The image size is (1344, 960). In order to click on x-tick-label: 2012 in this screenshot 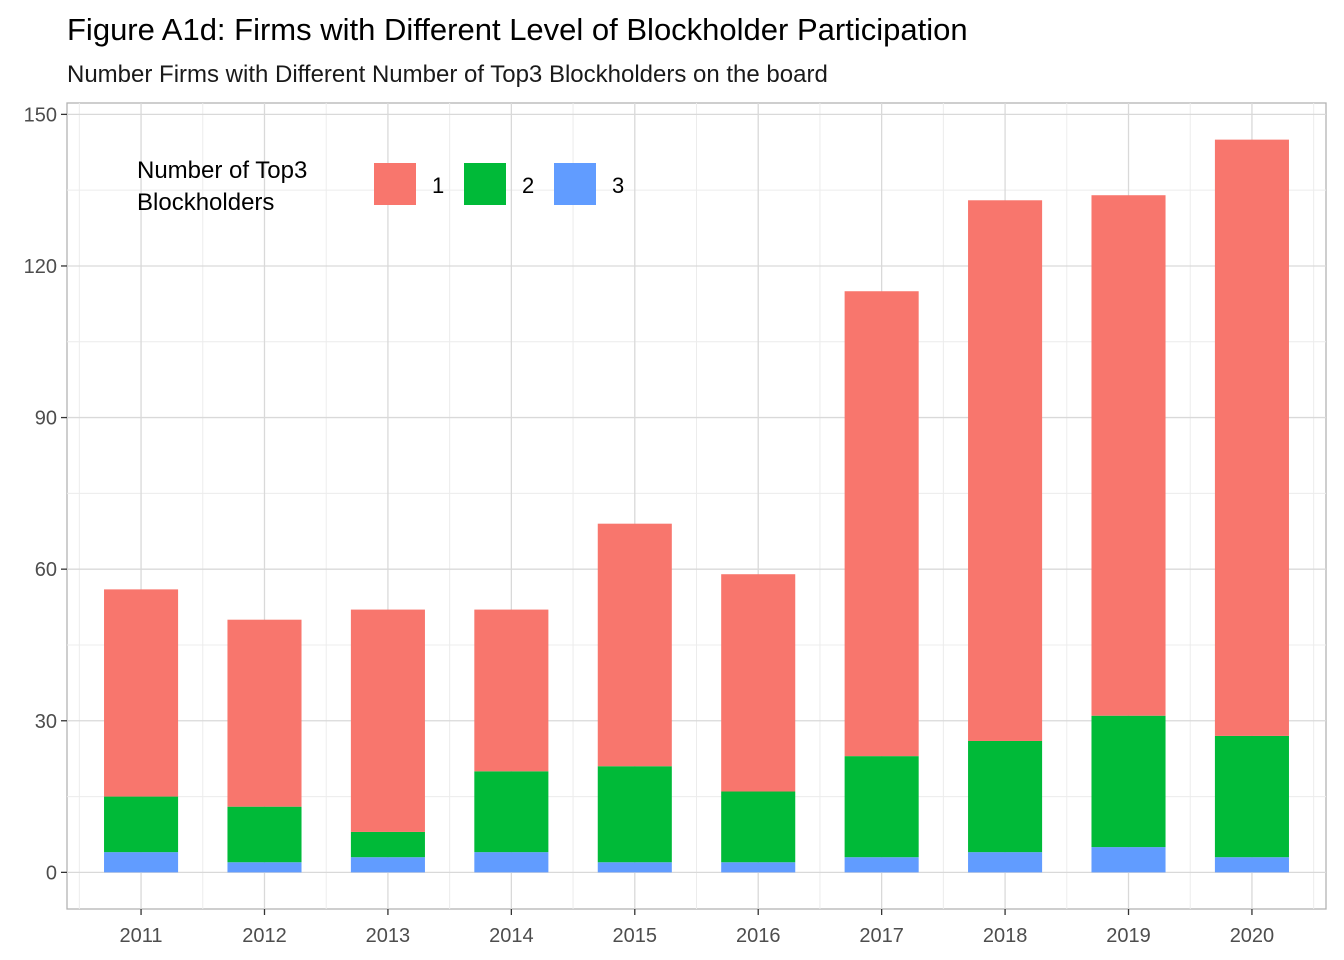, I will do `click(264, 936)`.